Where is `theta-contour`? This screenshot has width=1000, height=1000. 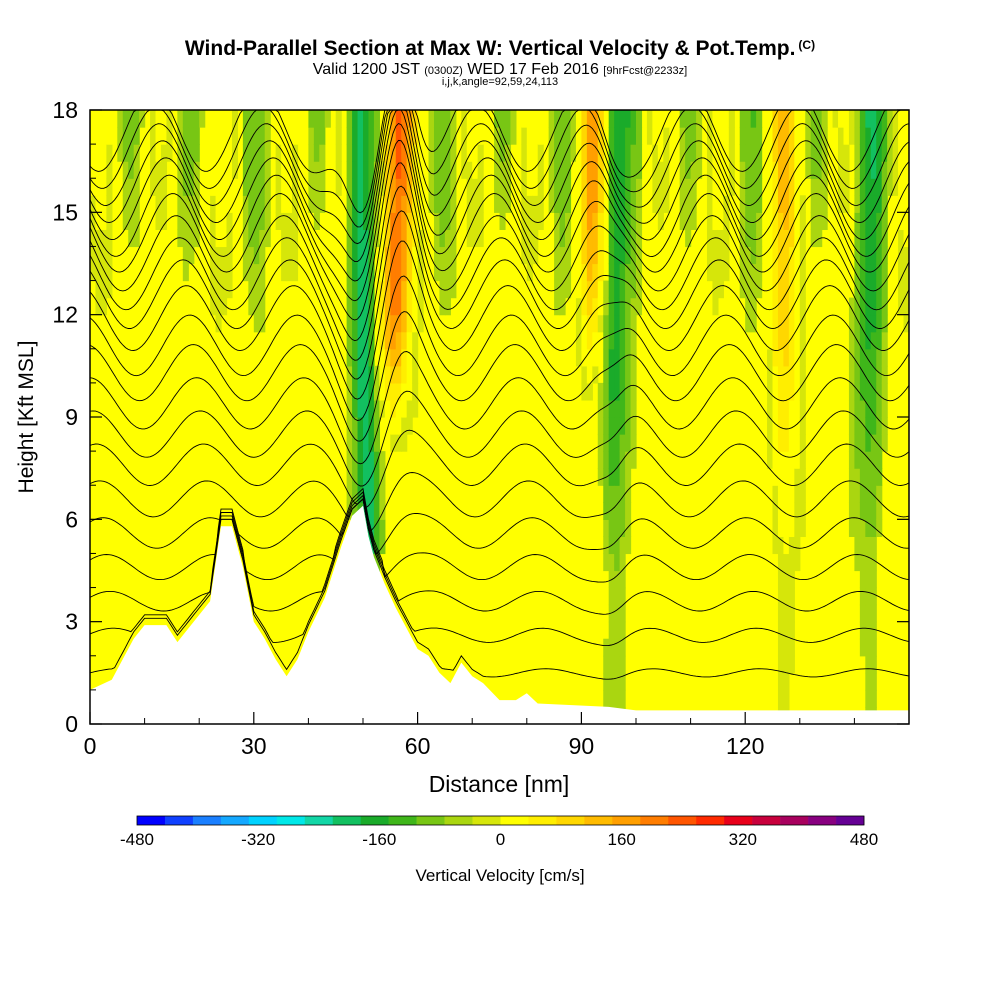
theta-contour is located at coordinates (499, 469).